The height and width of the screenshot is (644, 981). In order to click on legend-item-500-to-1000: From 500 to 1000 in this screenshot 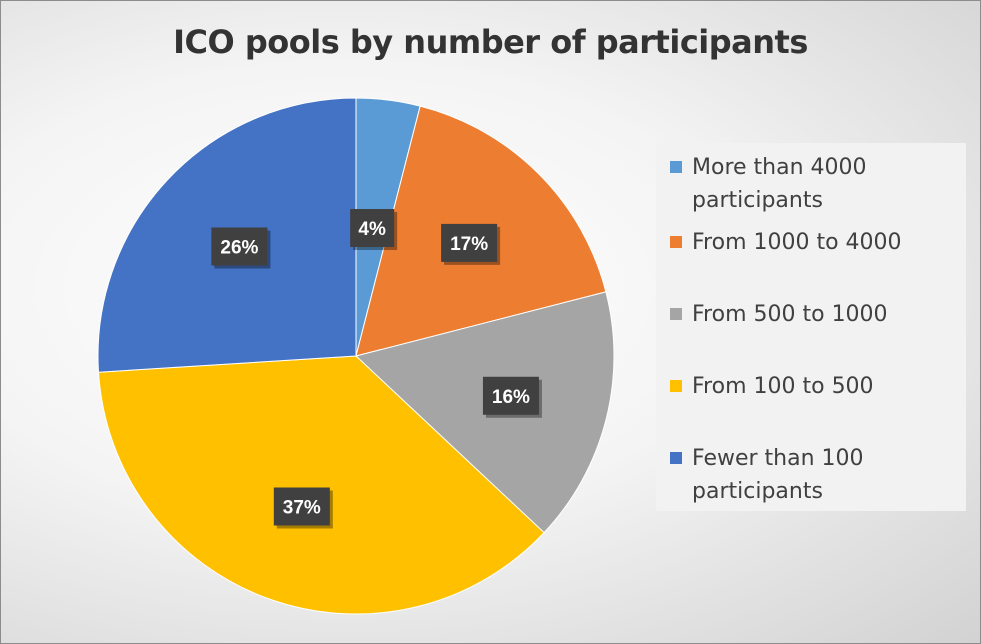, I will do `click(806, 314)`.